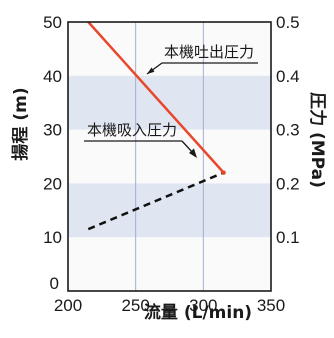 The height and width of the screenshot is (338, 334). I want to click on y-tick-label: 30, so click(52, 130).